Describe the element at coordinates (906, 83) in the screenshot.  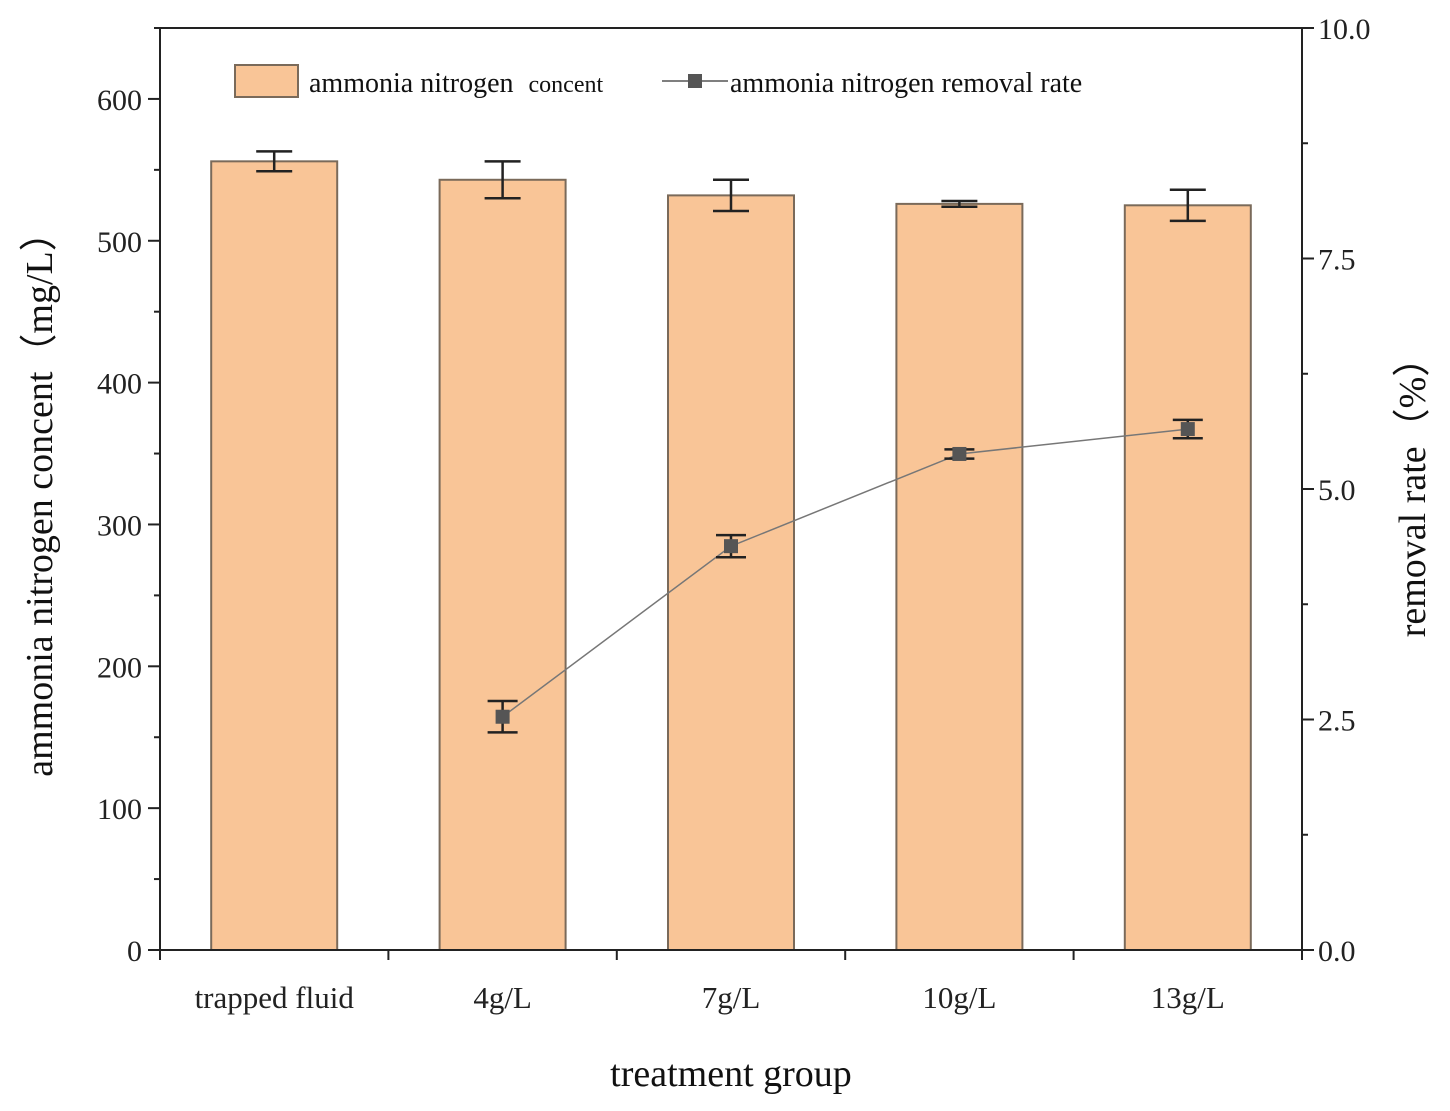
I see `legend-line-label: ammonia nitrogen removal rate` at that location.